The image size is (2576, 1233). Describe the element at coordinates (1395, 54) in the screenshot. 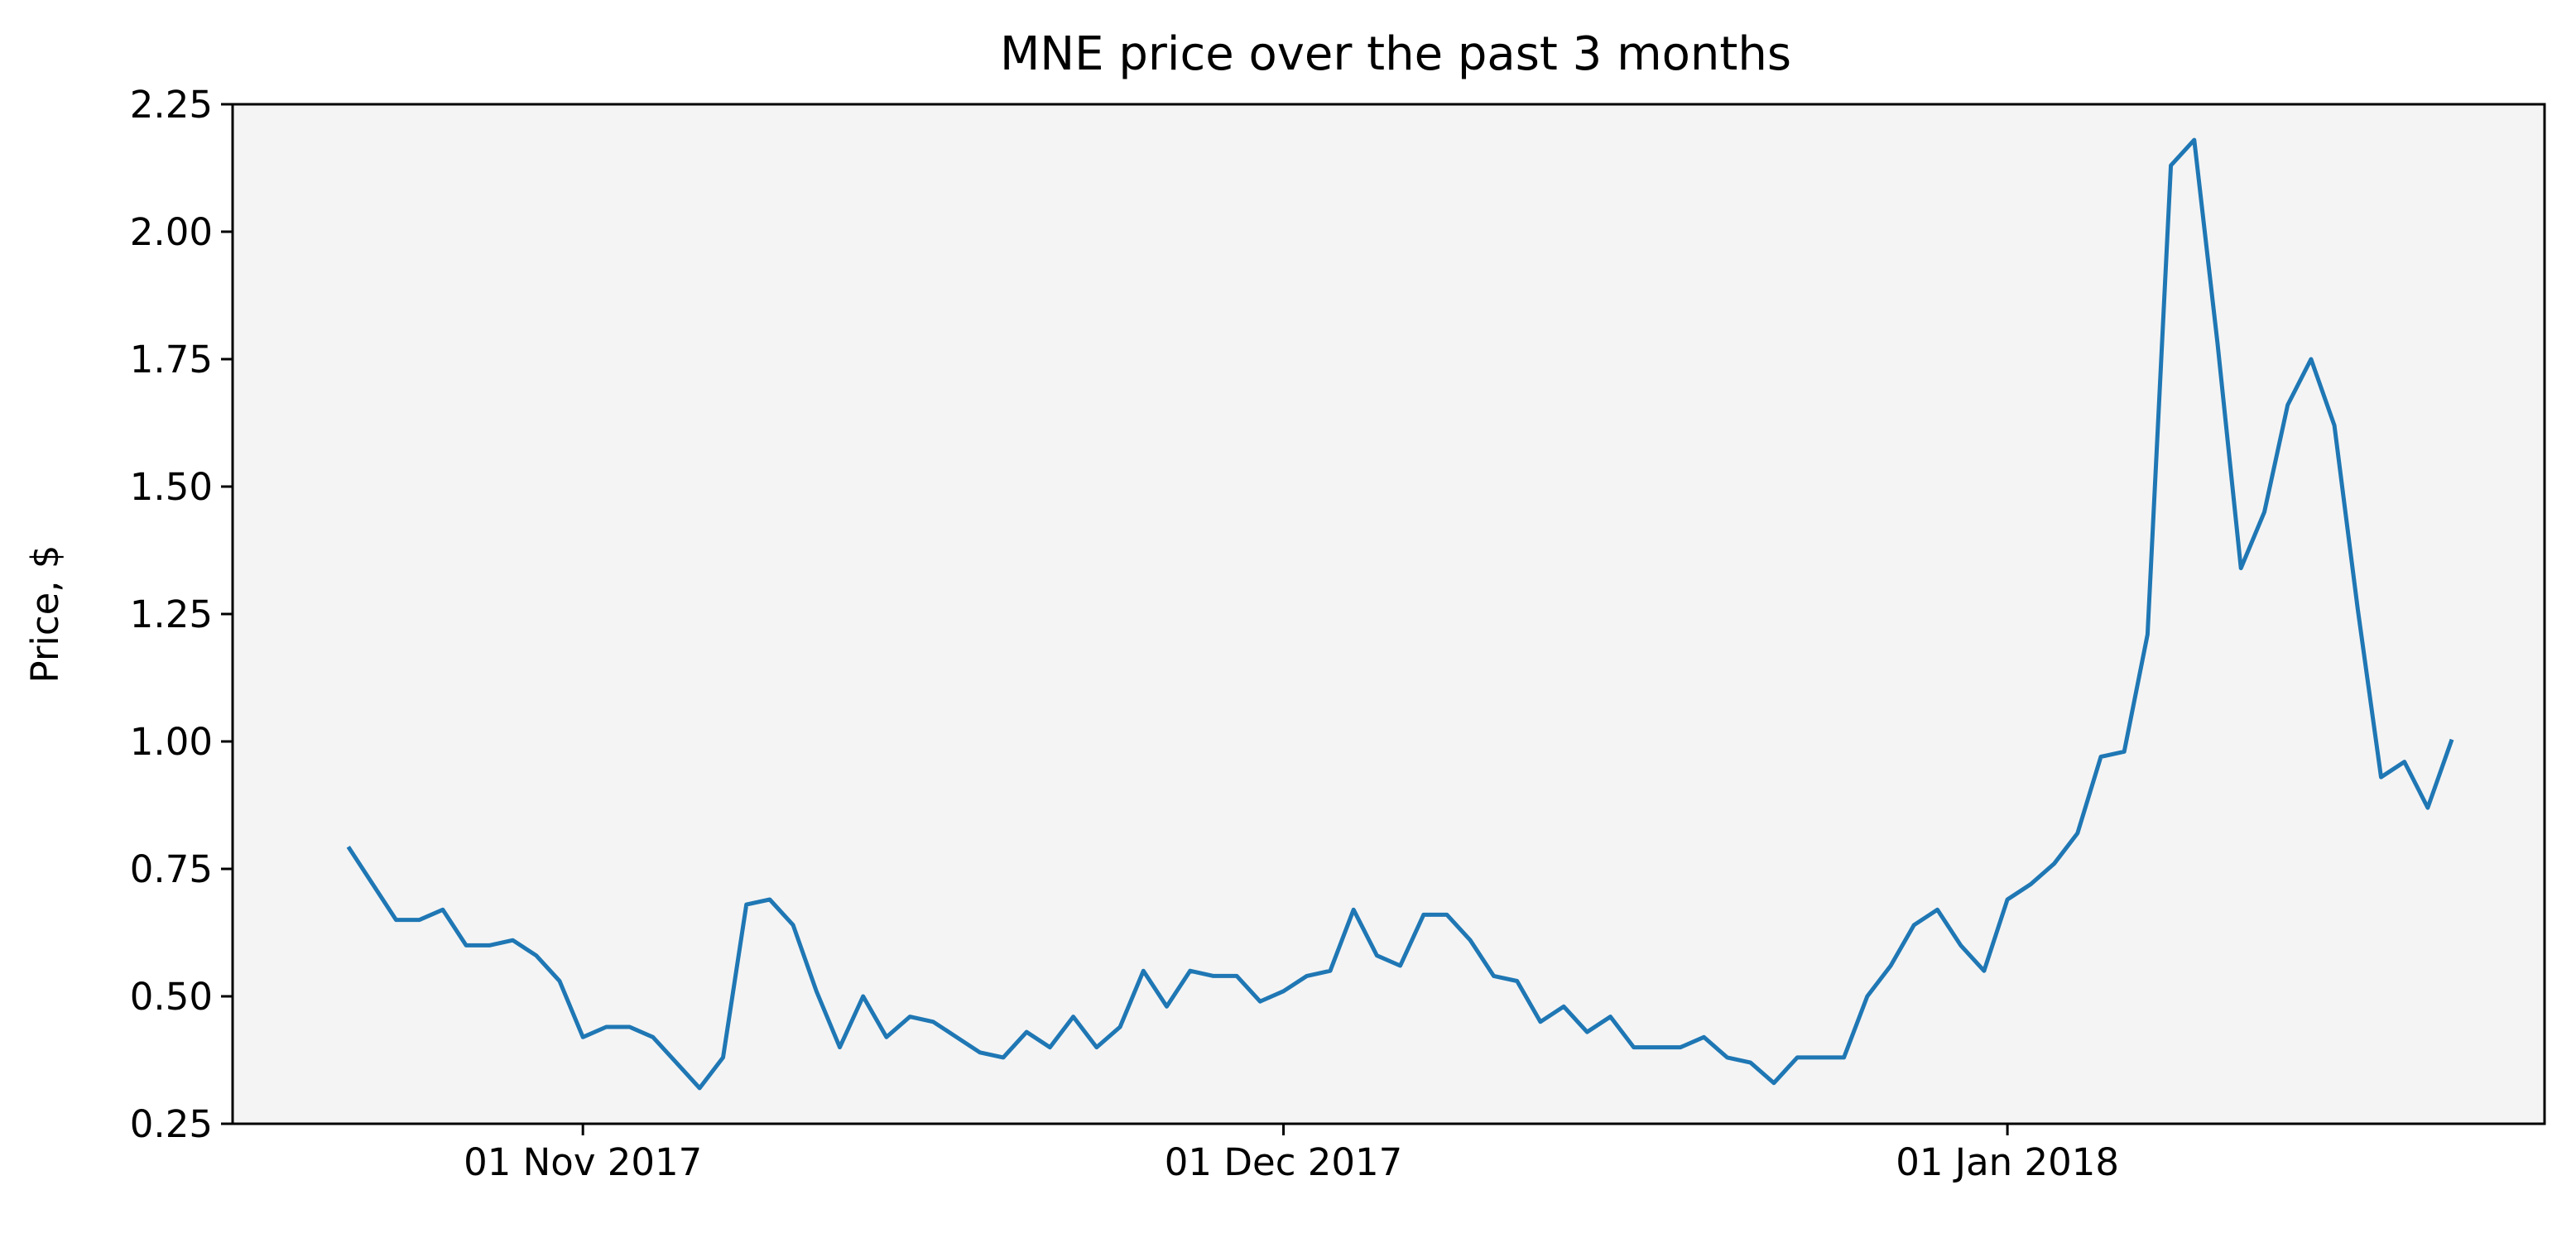

I see `chart-title: MNE price over the past 3 months` at that location.